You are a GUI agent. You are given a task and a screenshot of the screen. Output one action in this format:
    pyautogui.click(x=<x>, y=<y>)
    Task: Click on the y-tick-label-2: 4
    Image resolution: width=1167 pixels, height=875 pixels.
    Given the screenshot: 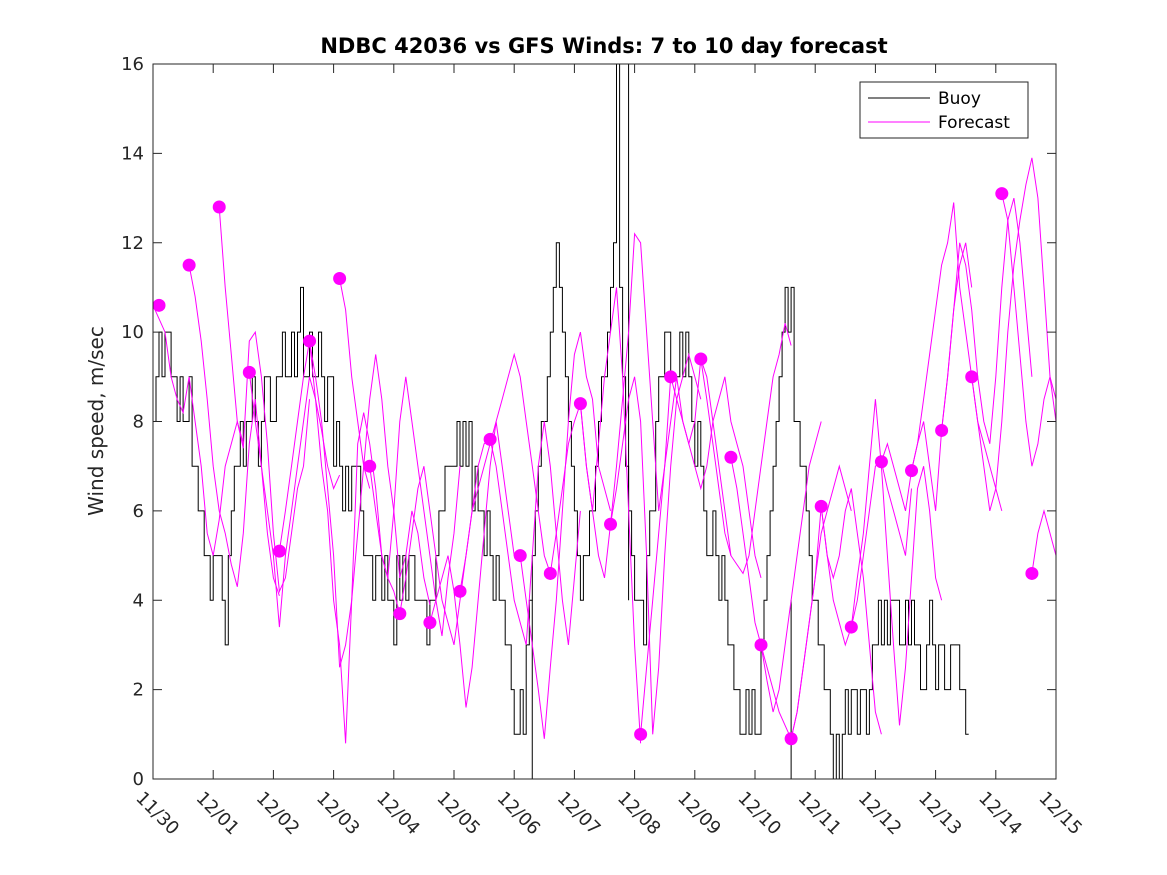 What is the action you would take?
    pyautogui.click(x=138, y=600)
    